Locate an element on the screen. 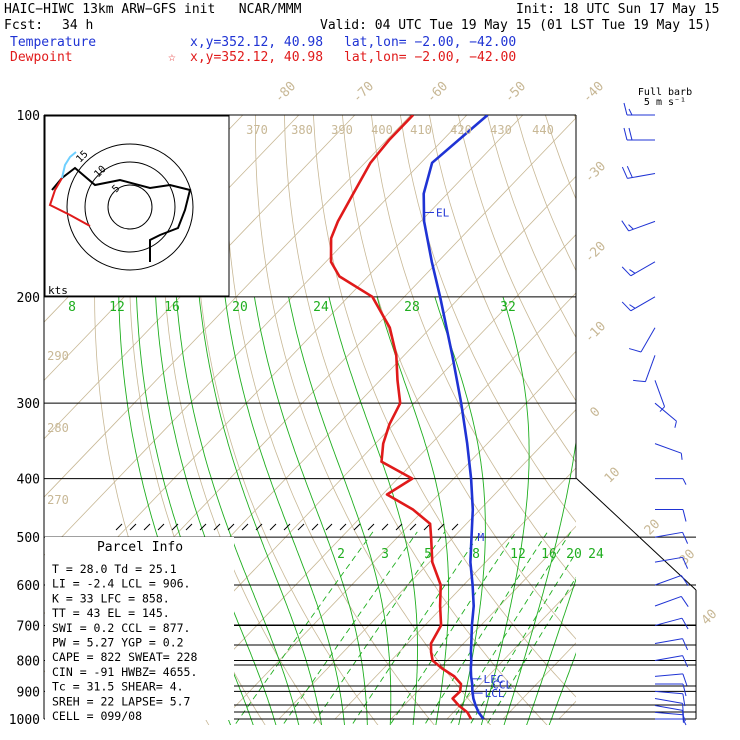 The height and width of the screenshot is (740, 740). theta-label: 410 is located at coordinates (421, 130).